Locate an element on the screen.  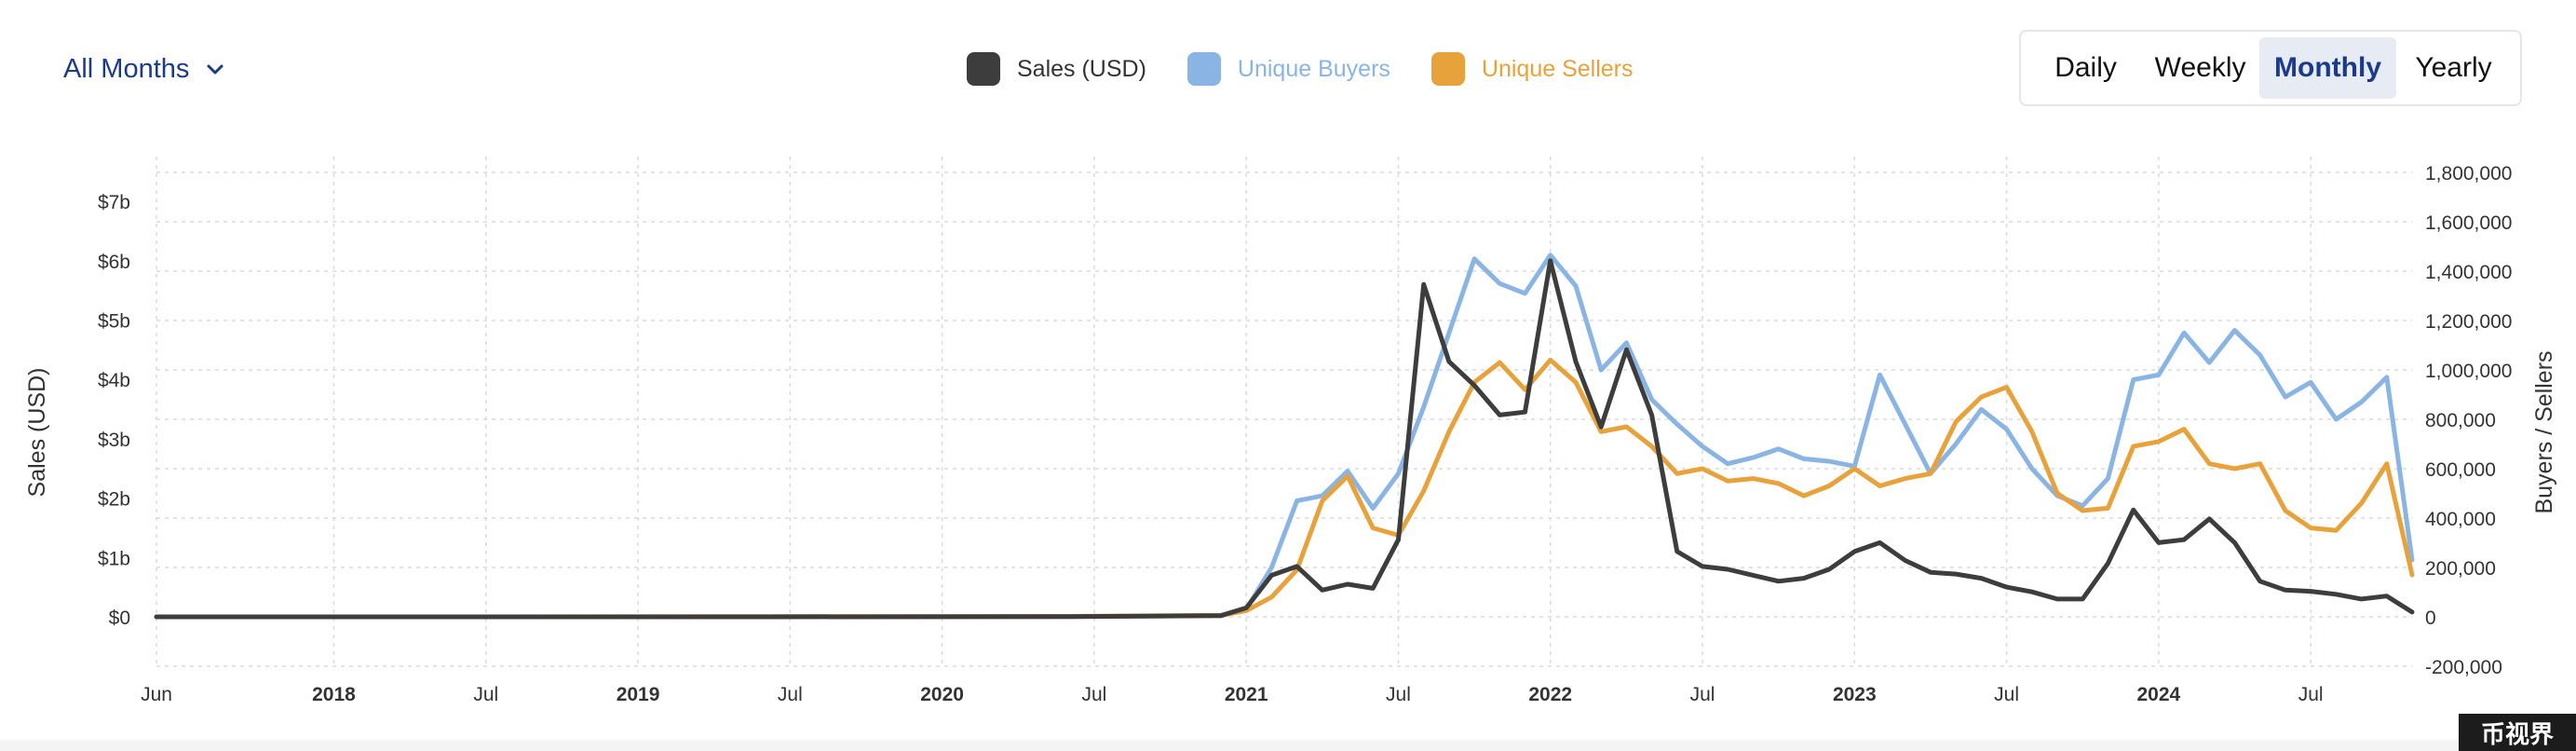
legend-swatch-sellers is located at coordinates (1447, 69).